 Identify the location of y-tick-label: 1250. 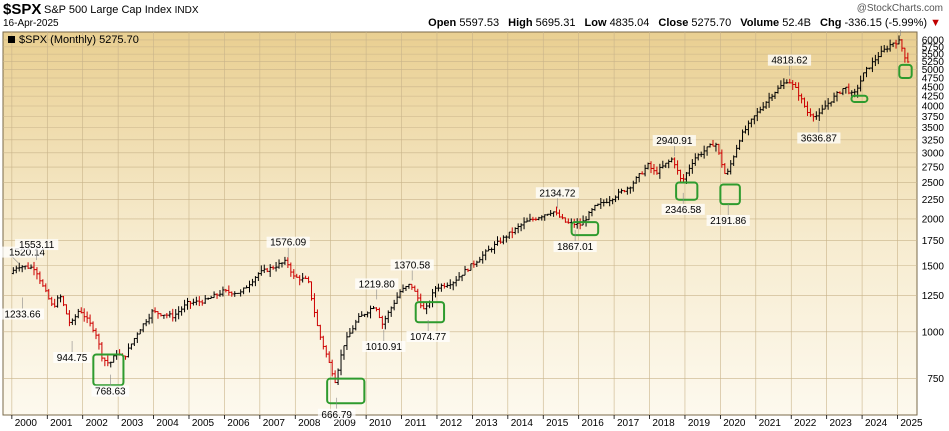
(933, 296).